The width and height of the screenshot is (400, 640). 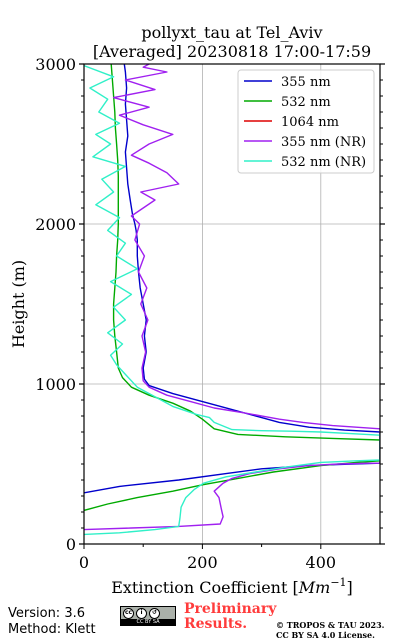 I want to click on legend-label-1: 532 nm, so click(x=306, y=102).